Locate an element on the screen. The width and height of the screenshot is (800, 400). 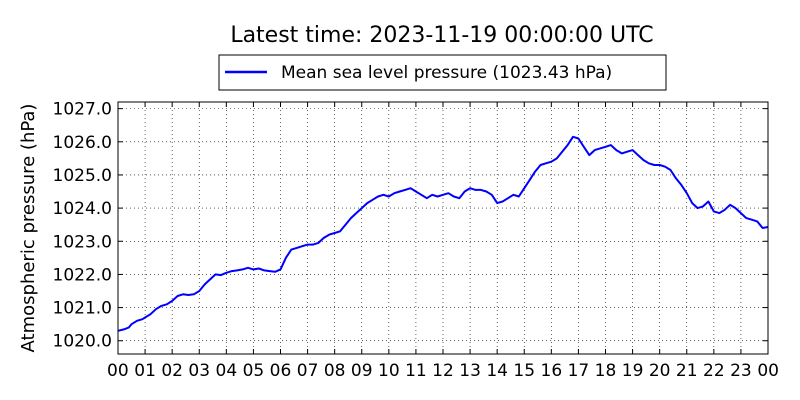
x-tick-label: 13 is located at coordinates (470, 371).